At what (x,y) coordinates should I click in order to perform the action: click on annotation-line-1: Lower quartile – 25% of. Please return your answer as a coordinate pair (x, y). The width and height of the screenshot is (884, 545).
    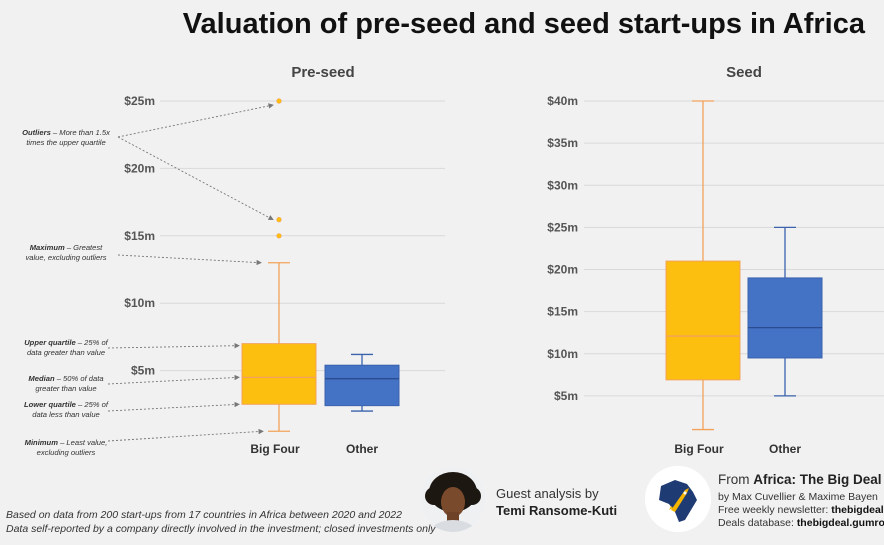
    Looking at the image, I should click on (66, 404).